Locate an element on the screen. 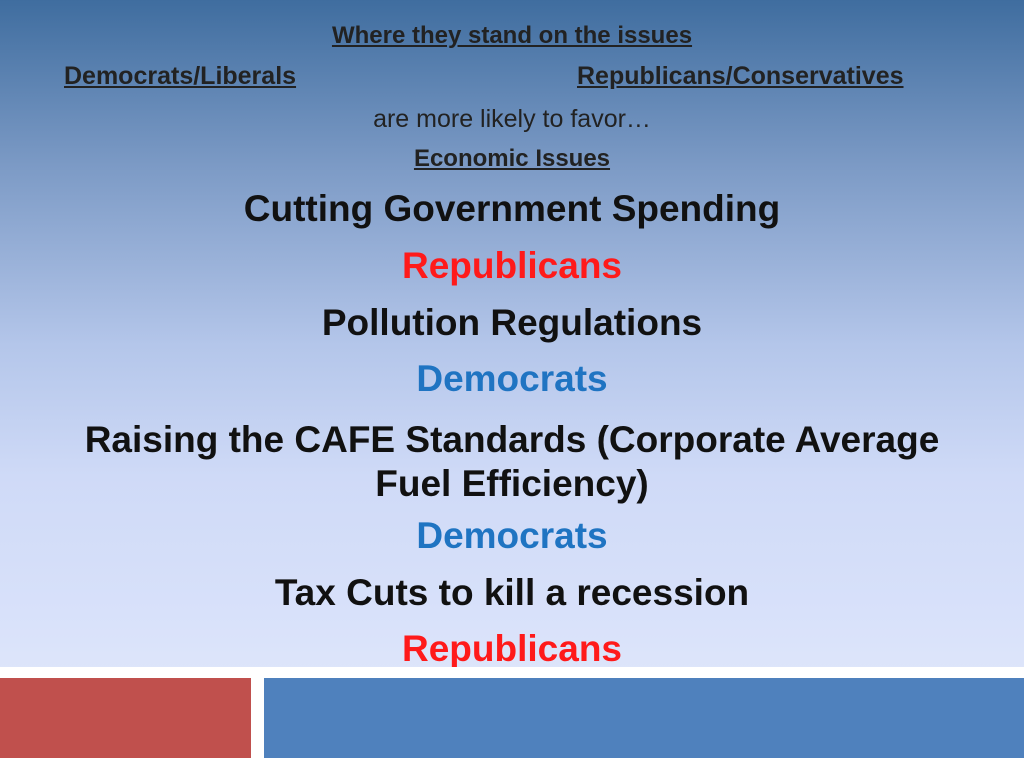 The width and height of the screenshot is (1024, 768). slide-title: Where they stand on the issues is located at coordinates (512, 35).